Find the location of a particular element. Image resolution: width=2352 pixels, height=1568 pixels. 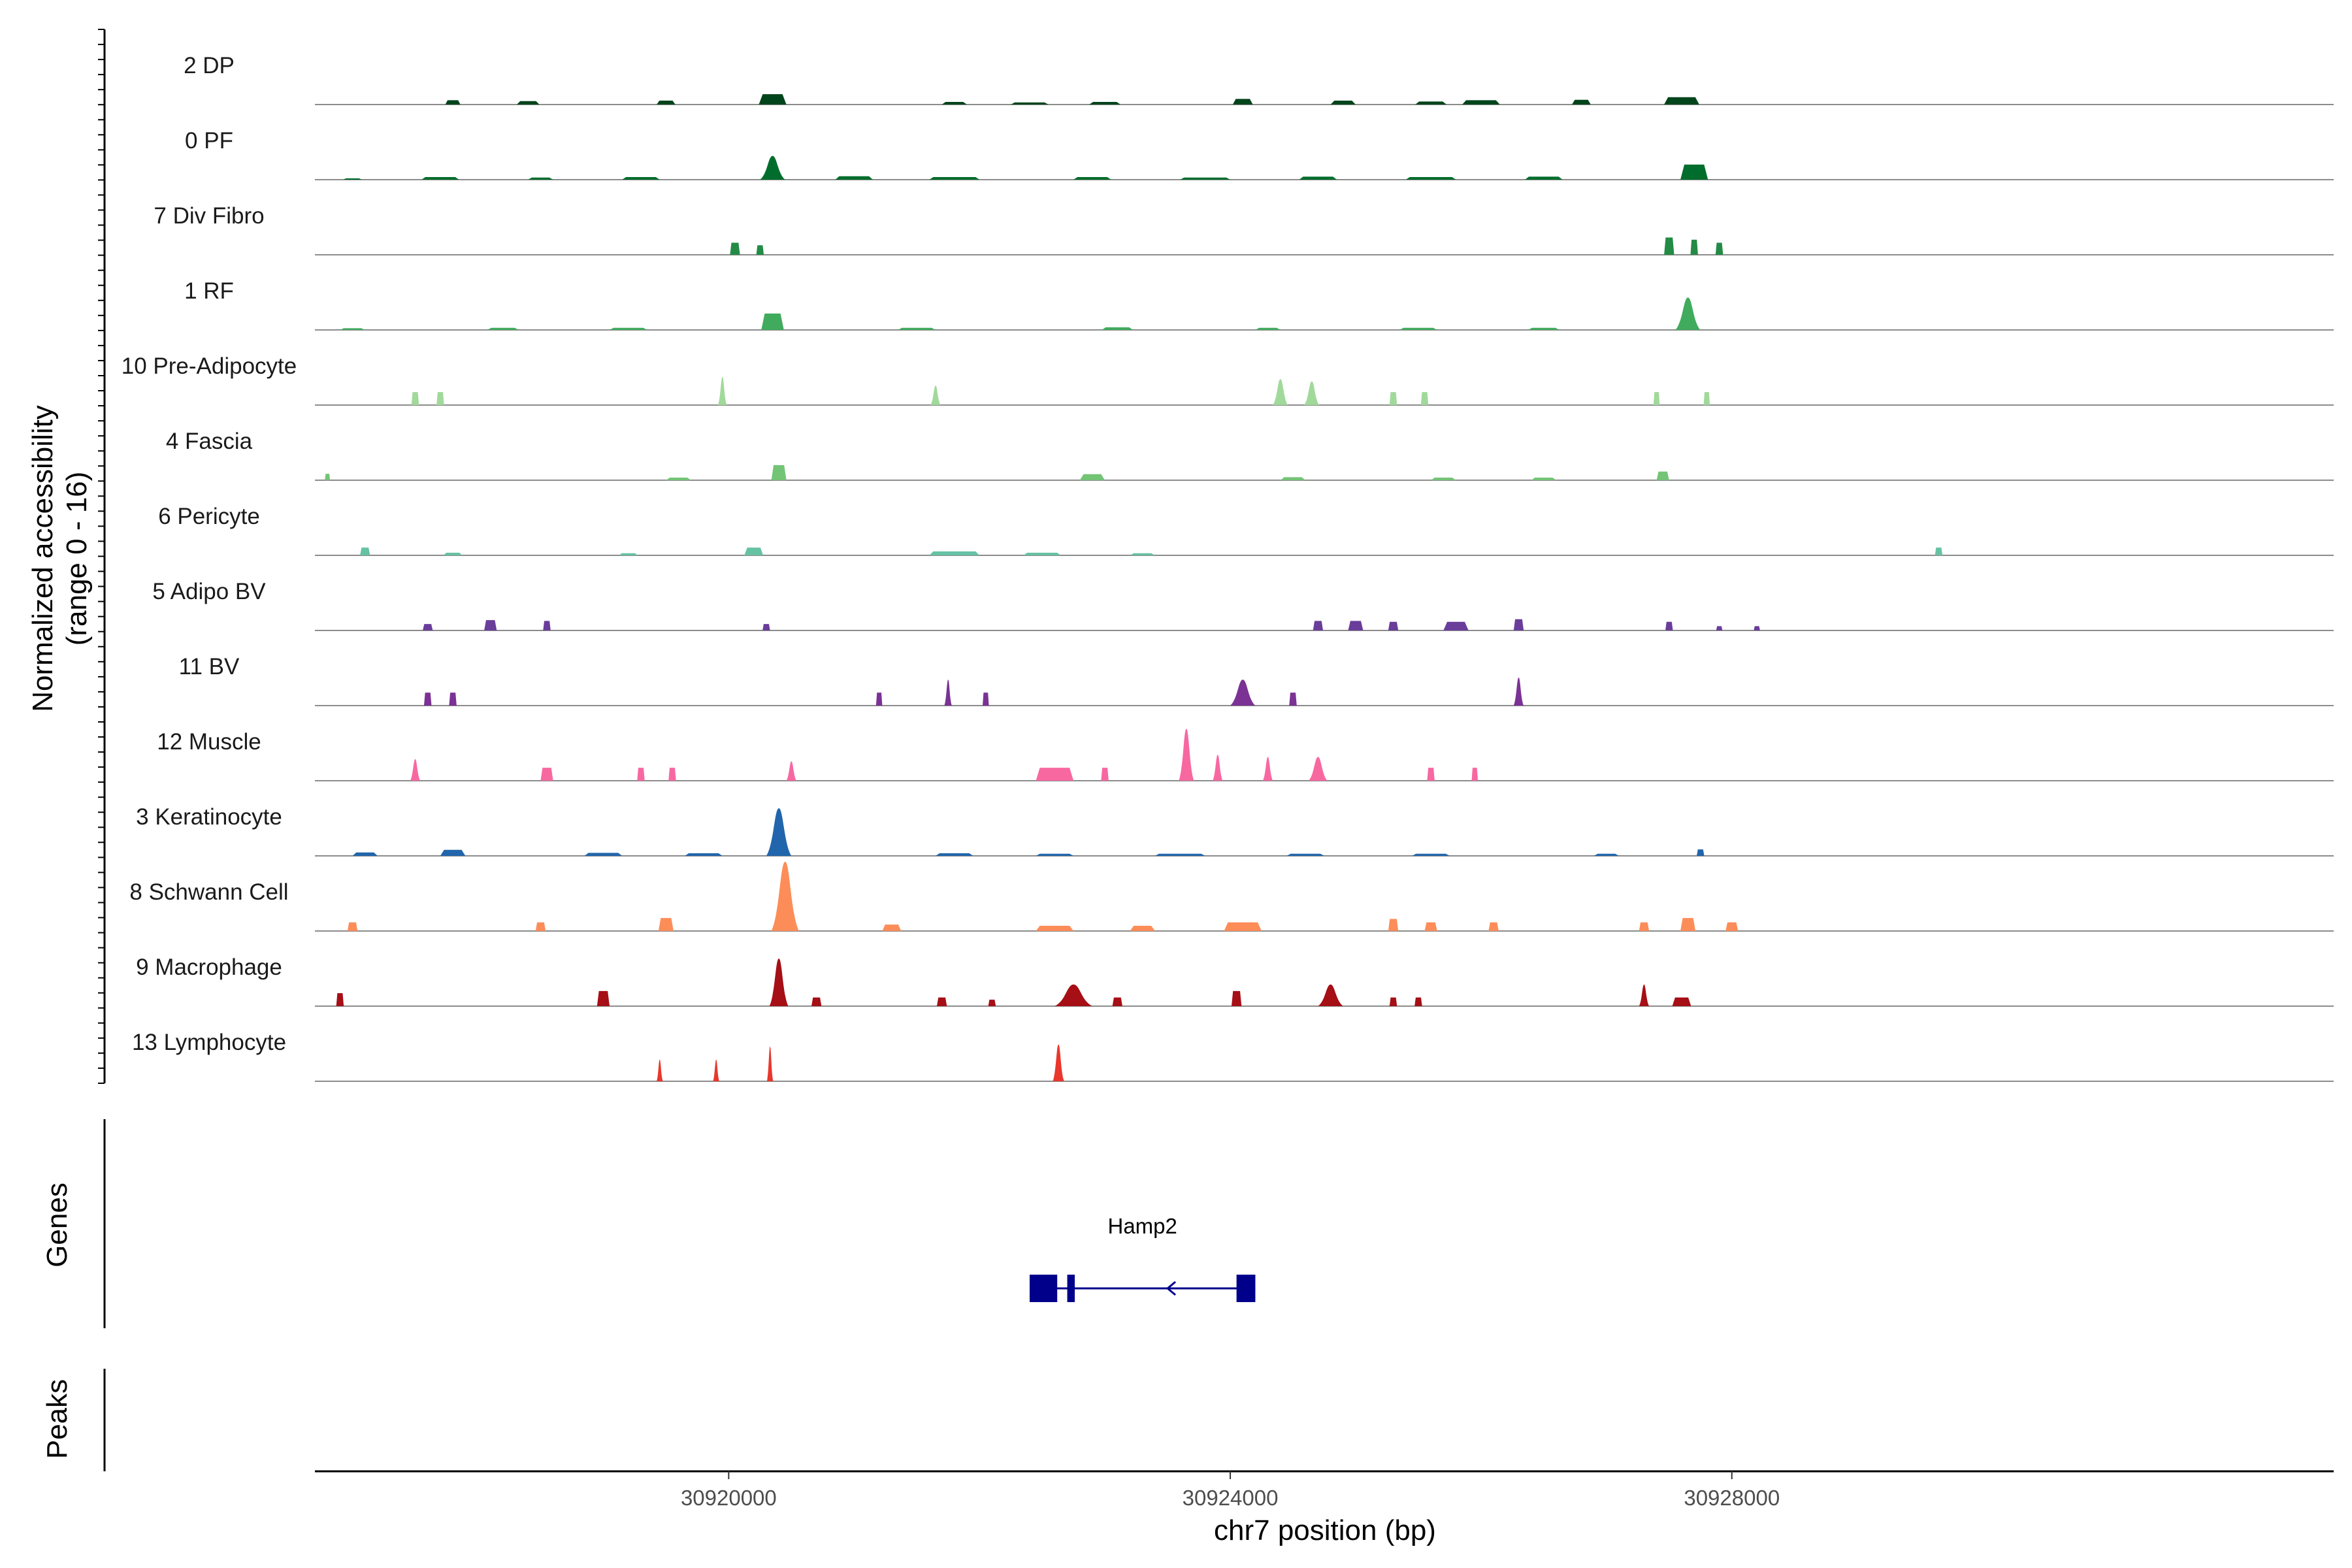

x-tick-label: 30924000 is located at coordinates (1231, 1498).